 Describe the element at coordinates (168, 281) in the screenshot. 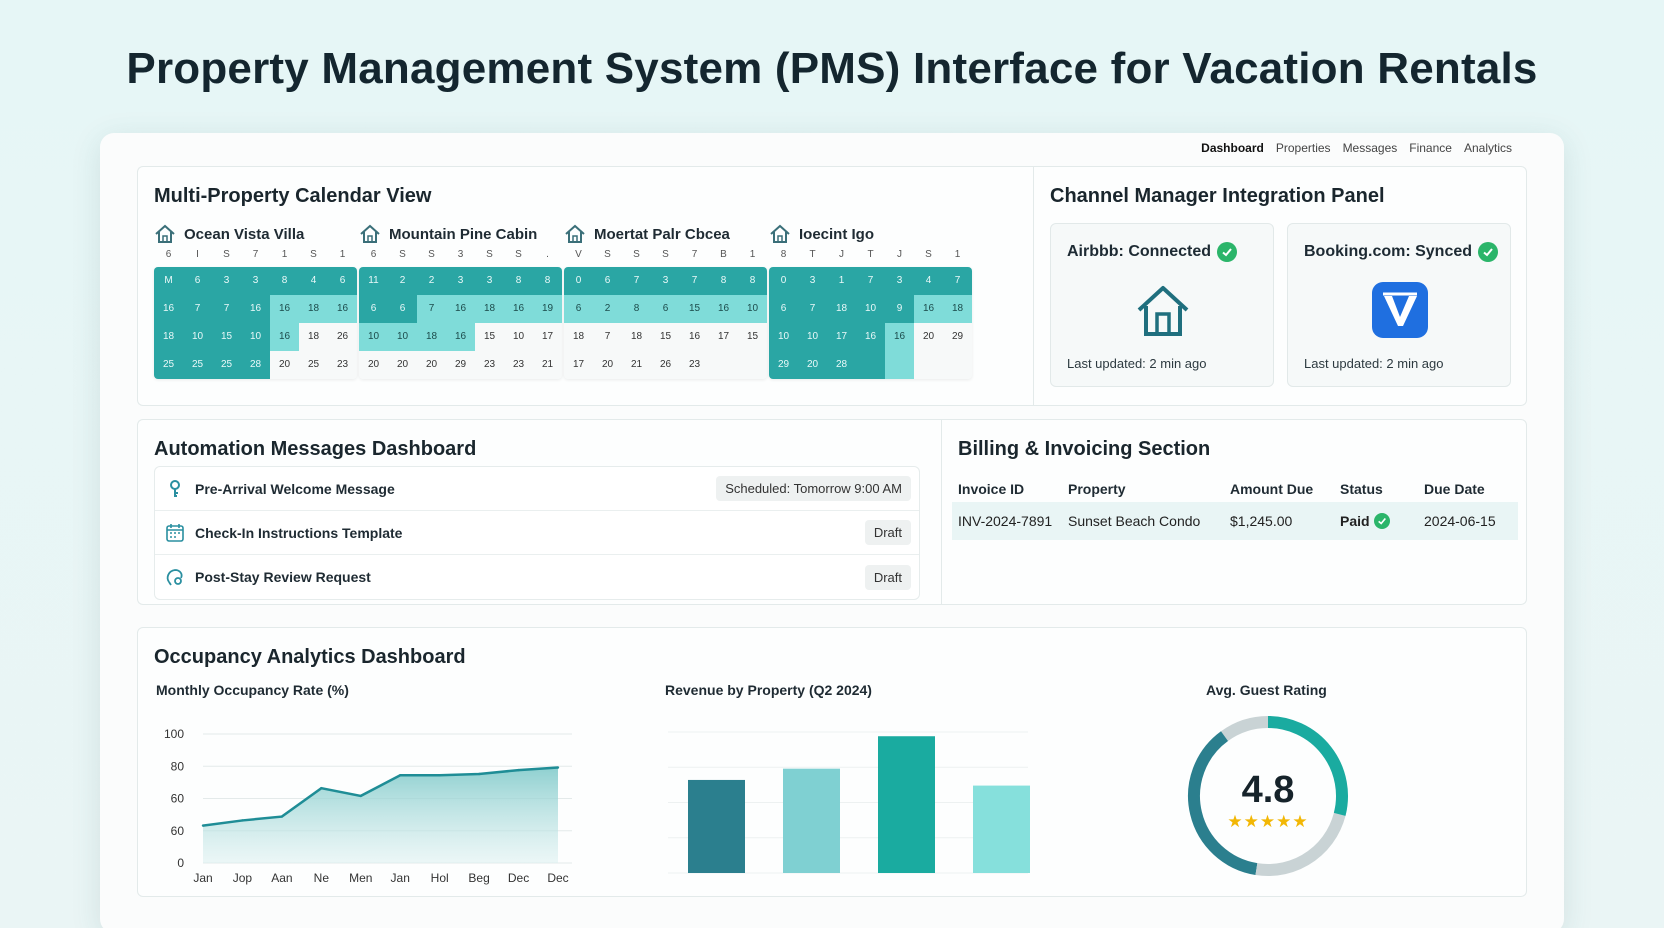

I see `calendar-day-cell: M` at that location.